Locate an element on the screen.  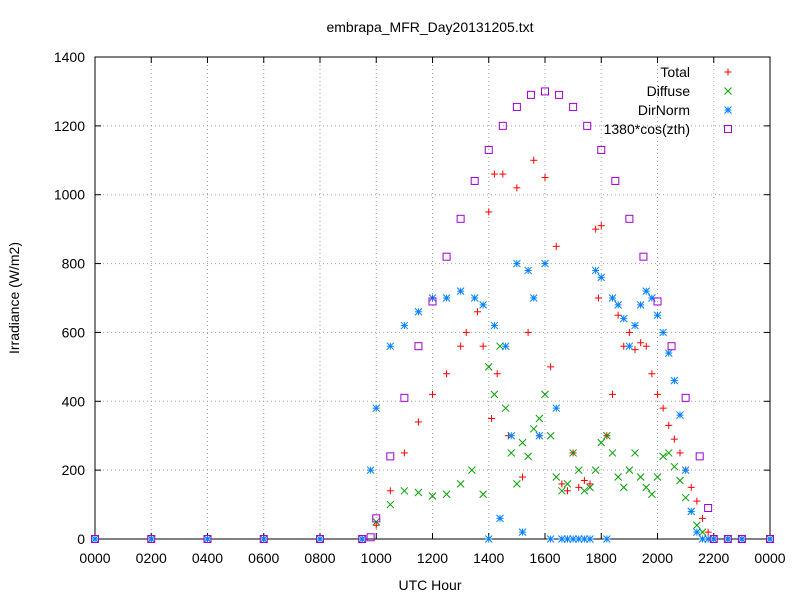
y-tick-label: 800 is located at coordinates (74, 264).